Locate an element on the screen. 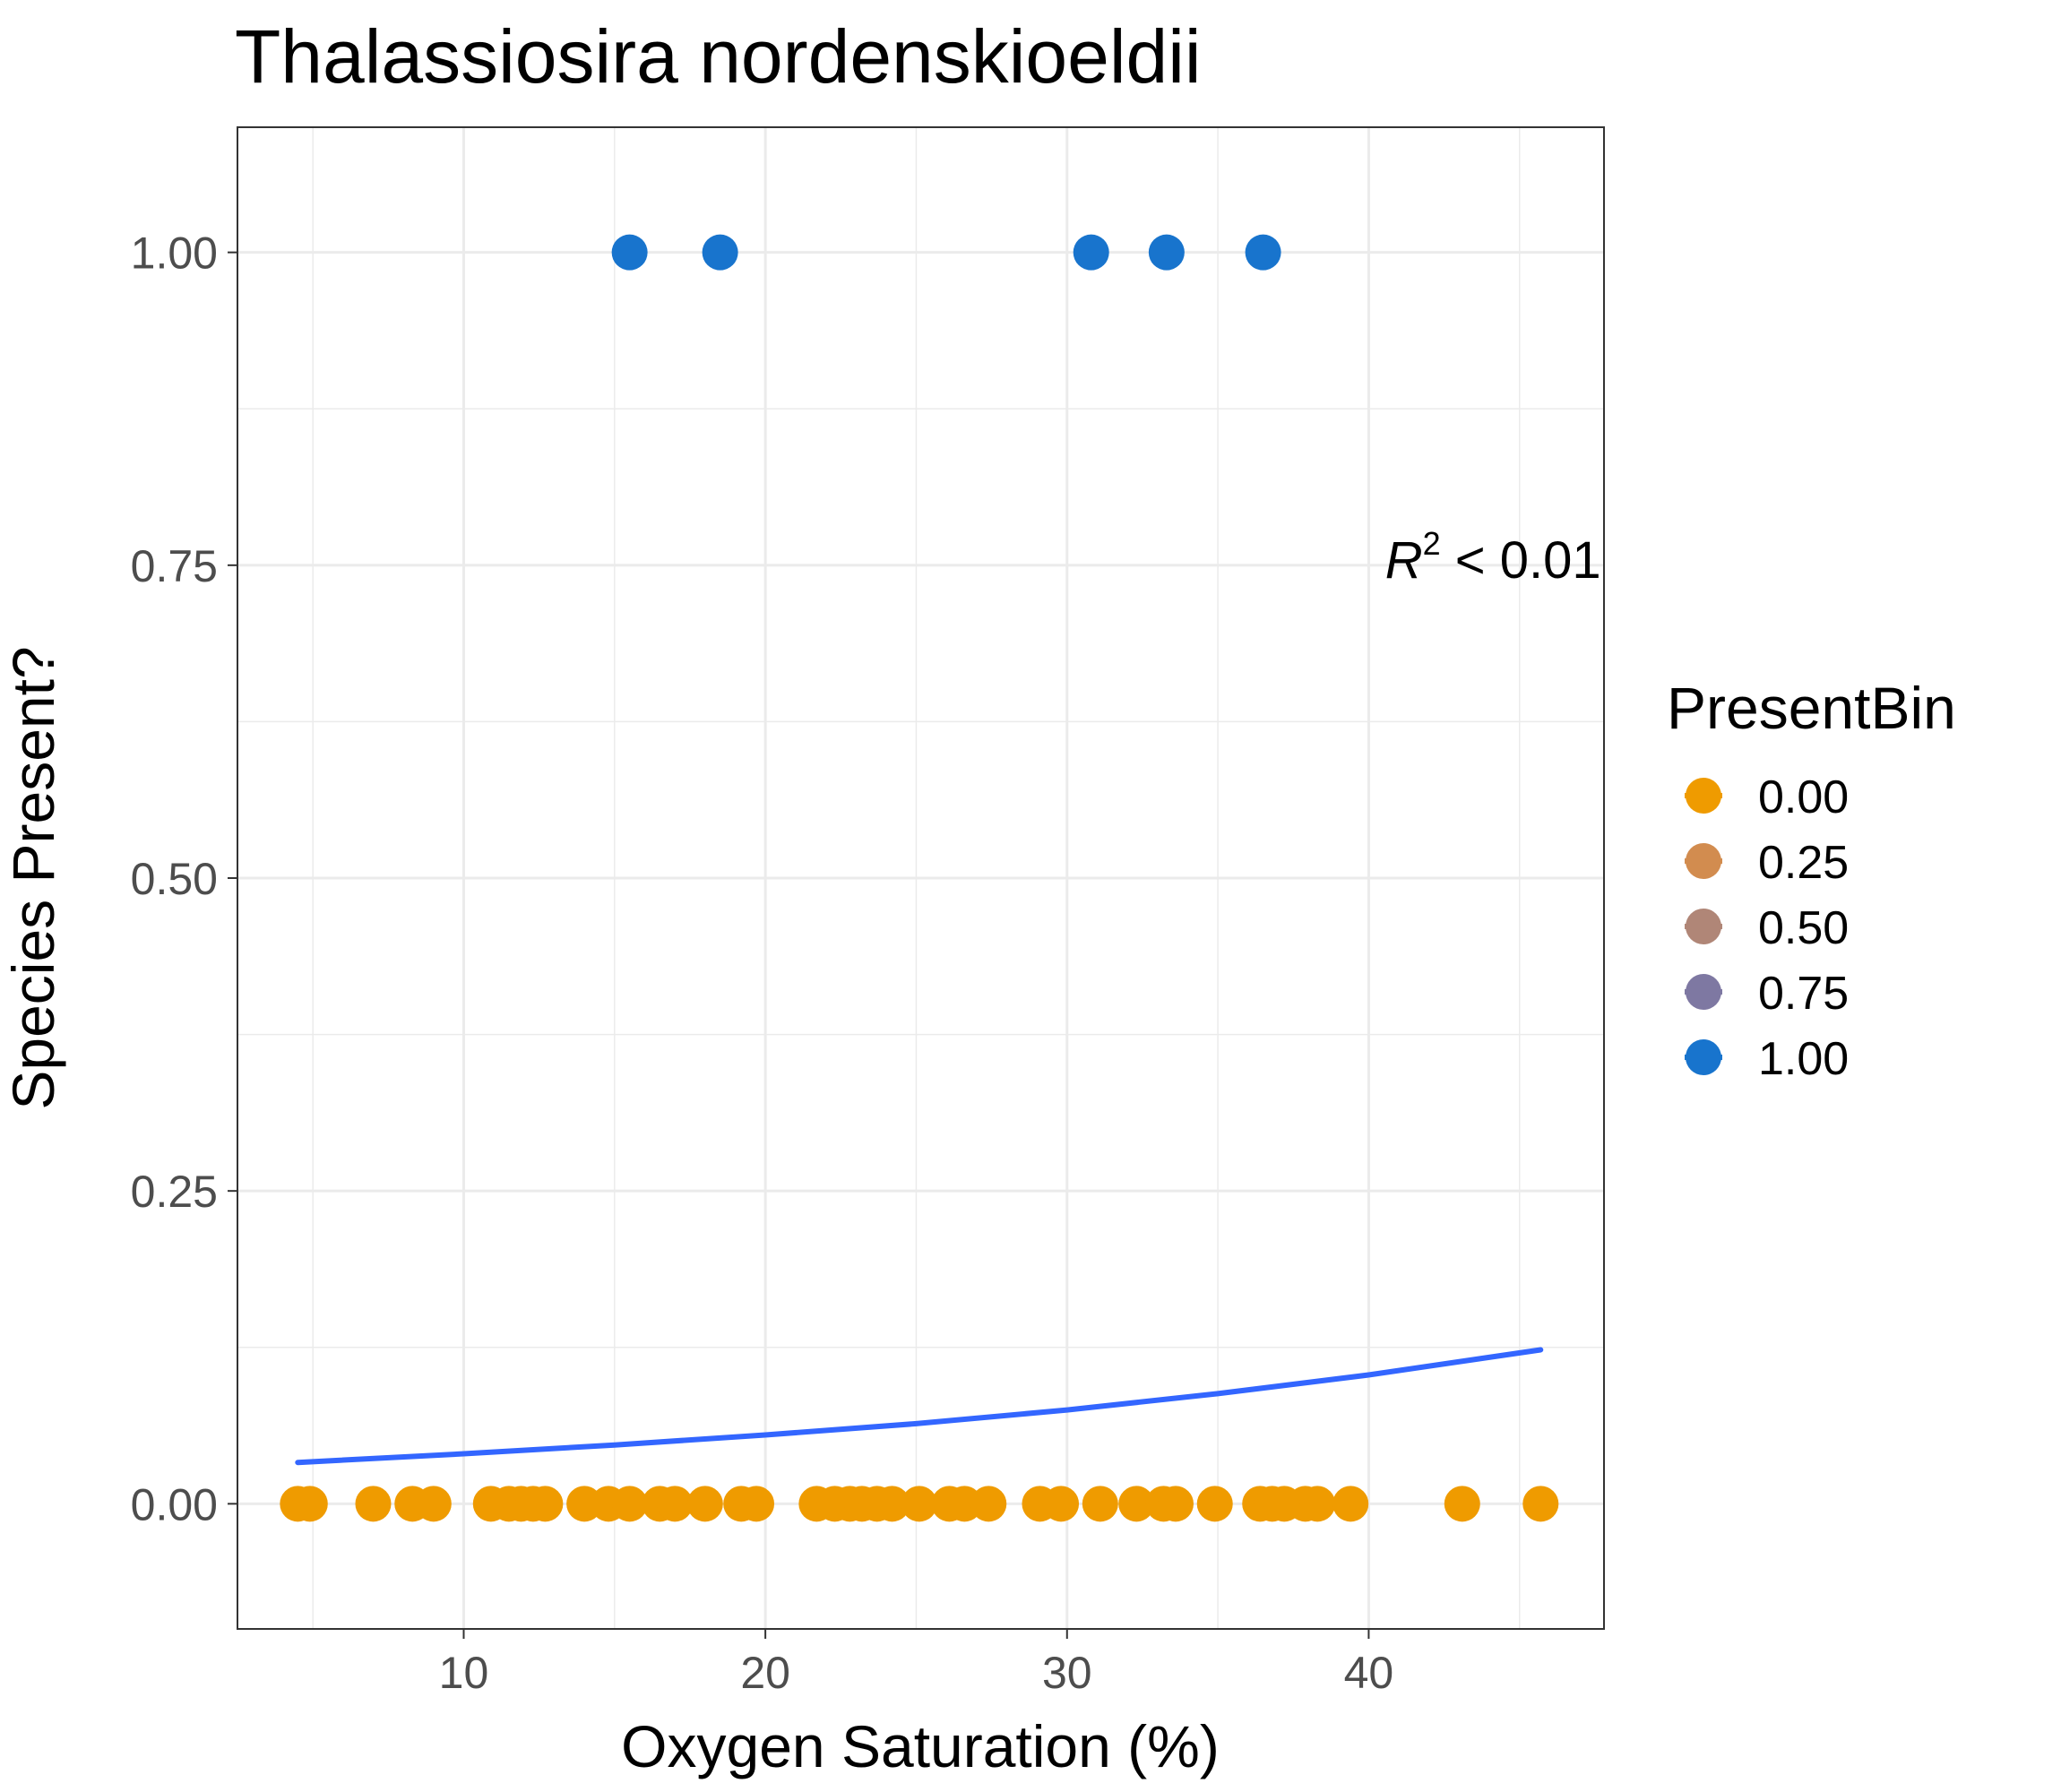 The width and height of the screenshot is (2061, 1792). legend-label: 1.00 is located at coordinates (1803, 1059).